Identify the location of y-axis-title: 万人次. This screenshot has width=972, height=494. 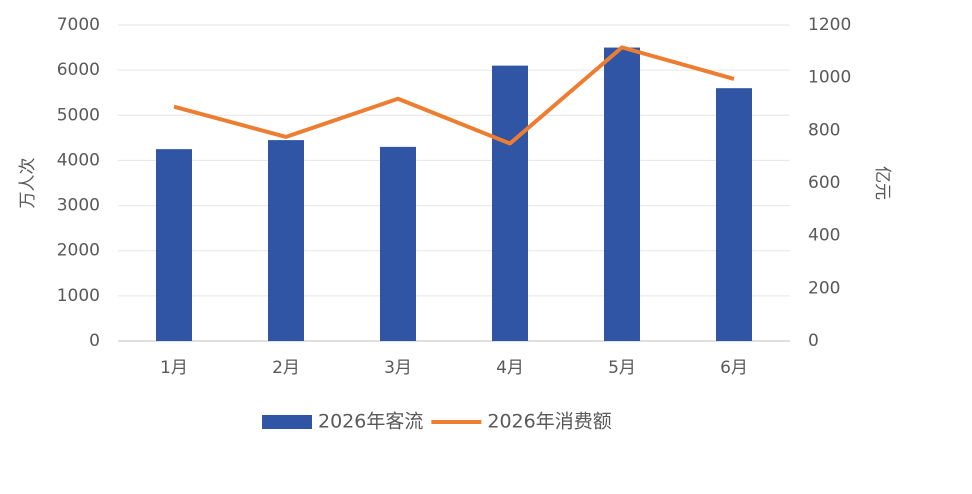
(28, 183).